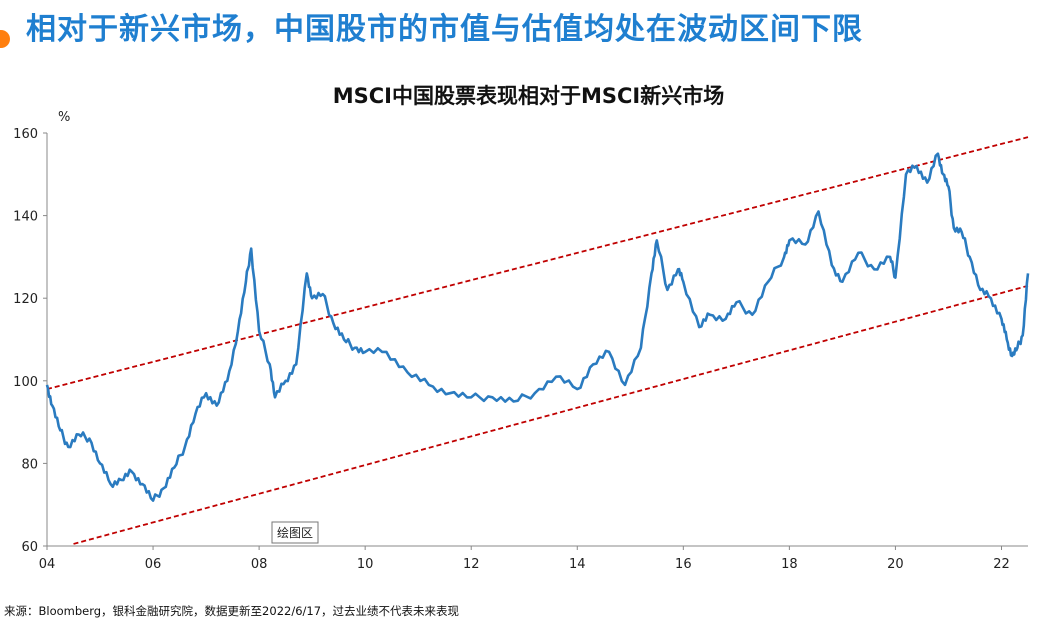 The image size is (1057, 622). I want to click on y-tick-label: 140, so click(25, 217).